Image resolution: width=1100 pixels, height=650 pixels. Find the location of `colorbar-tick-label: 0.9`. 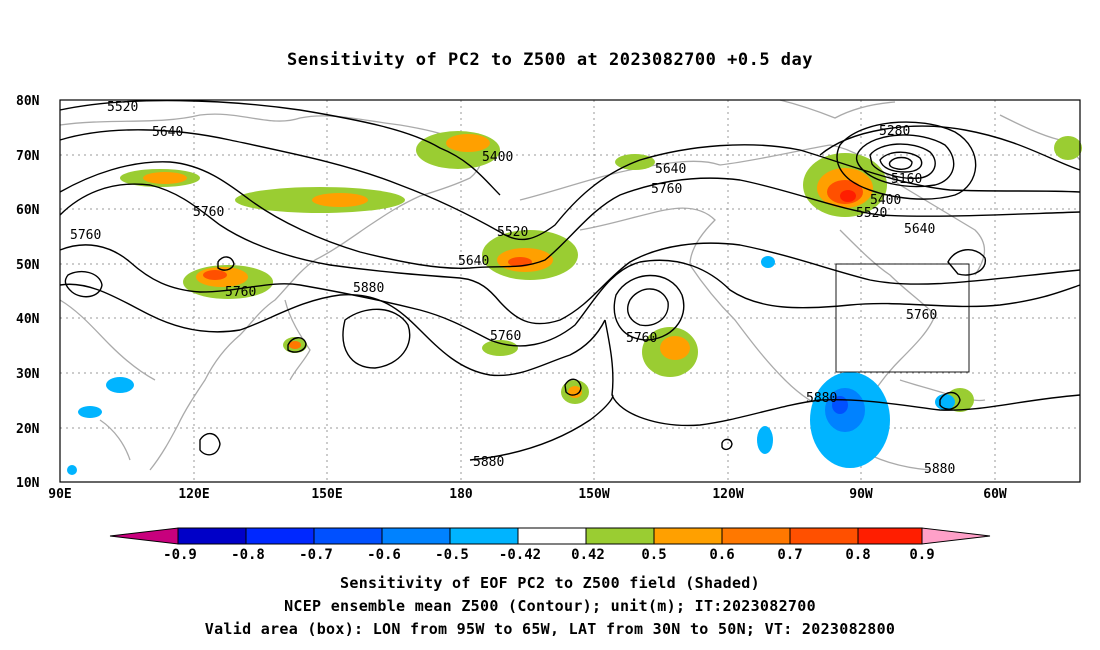

colorbar-tick-label: 0.9 is located at coordinates (921, 555).